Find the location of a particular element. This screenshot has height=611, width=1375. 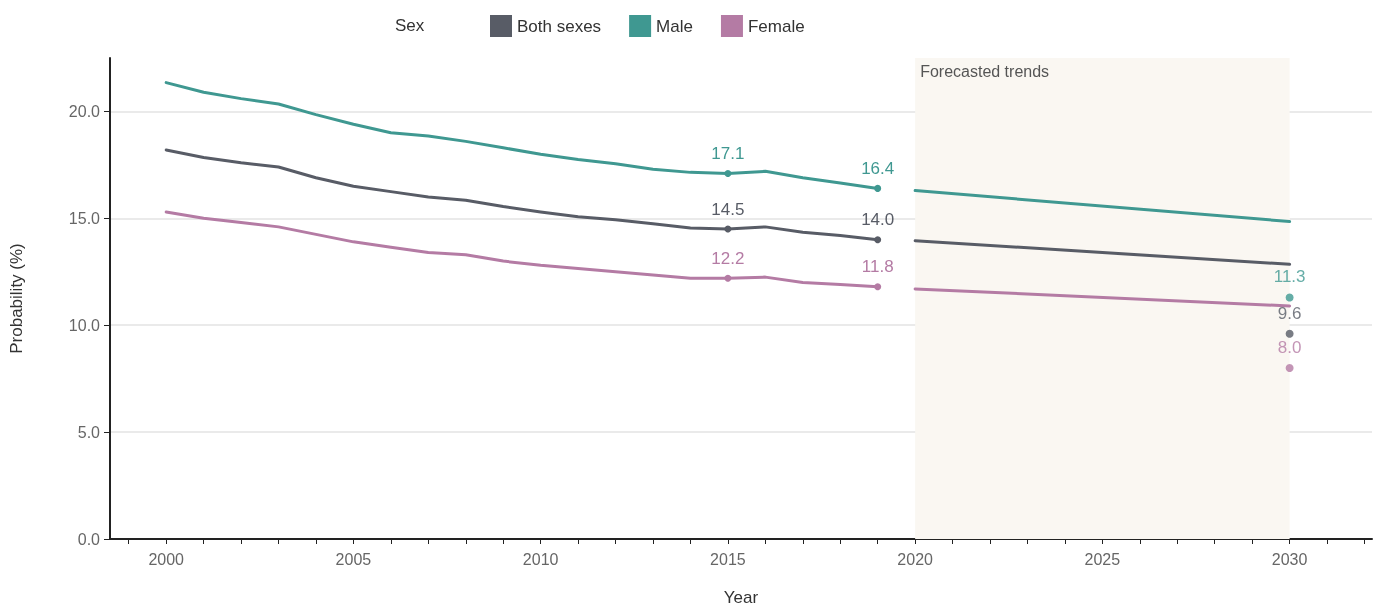

data-label: 17.1 is located at coordinates (728, 153).